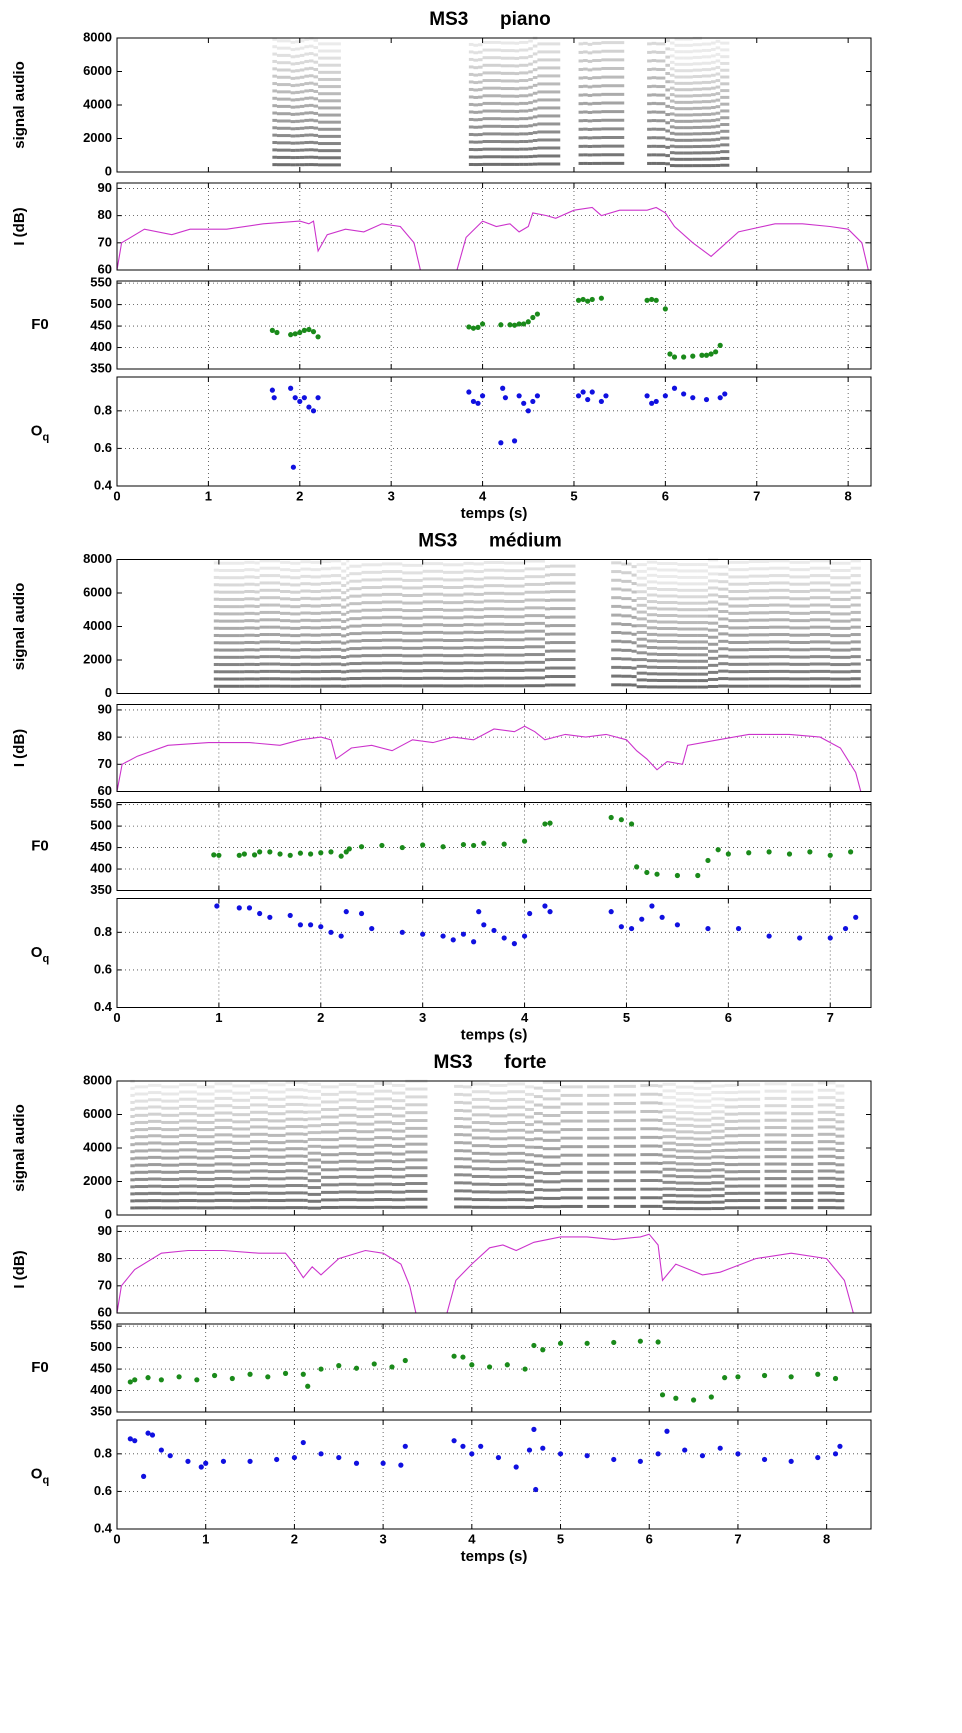 The image size is (962, 1733). Describe the element at coordinates (101, 846) in the screenshot. I see `y-tick-label: 450` at that location.